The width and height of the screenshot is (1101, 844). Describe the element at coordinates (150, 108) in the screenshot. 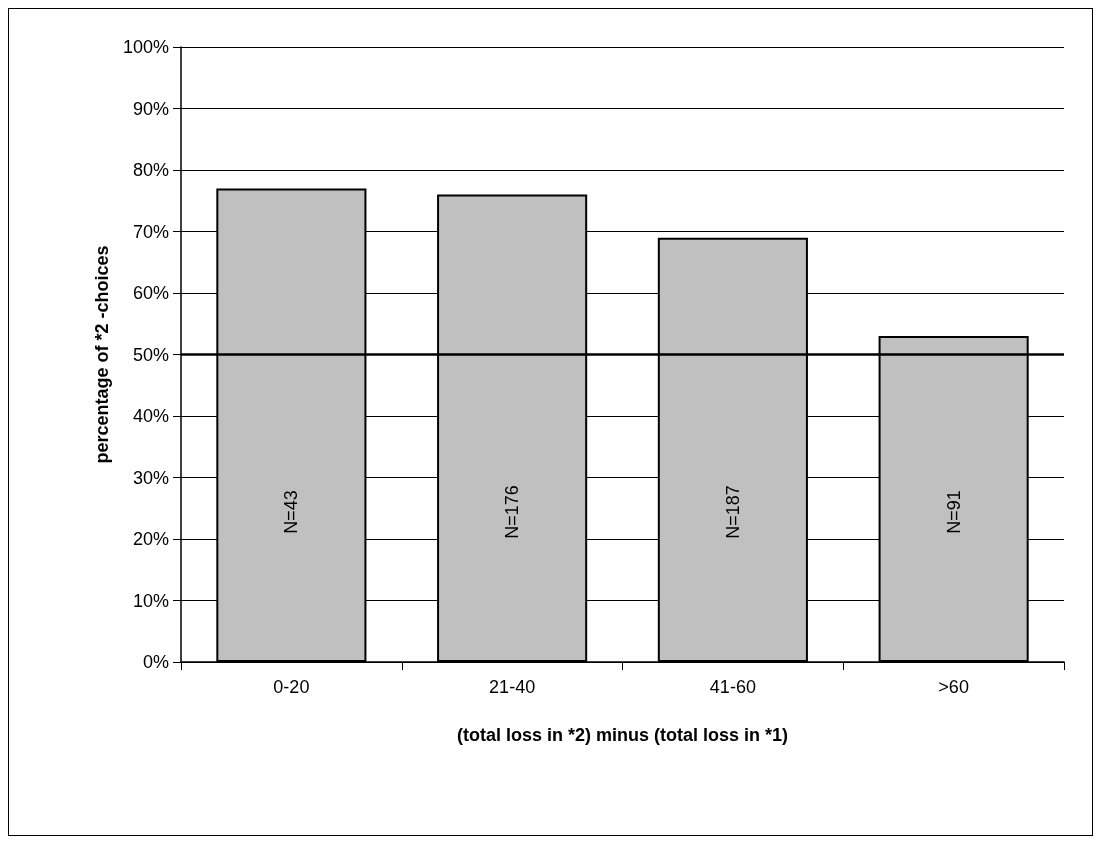

I see `y-tick-label: 90%` at that location.